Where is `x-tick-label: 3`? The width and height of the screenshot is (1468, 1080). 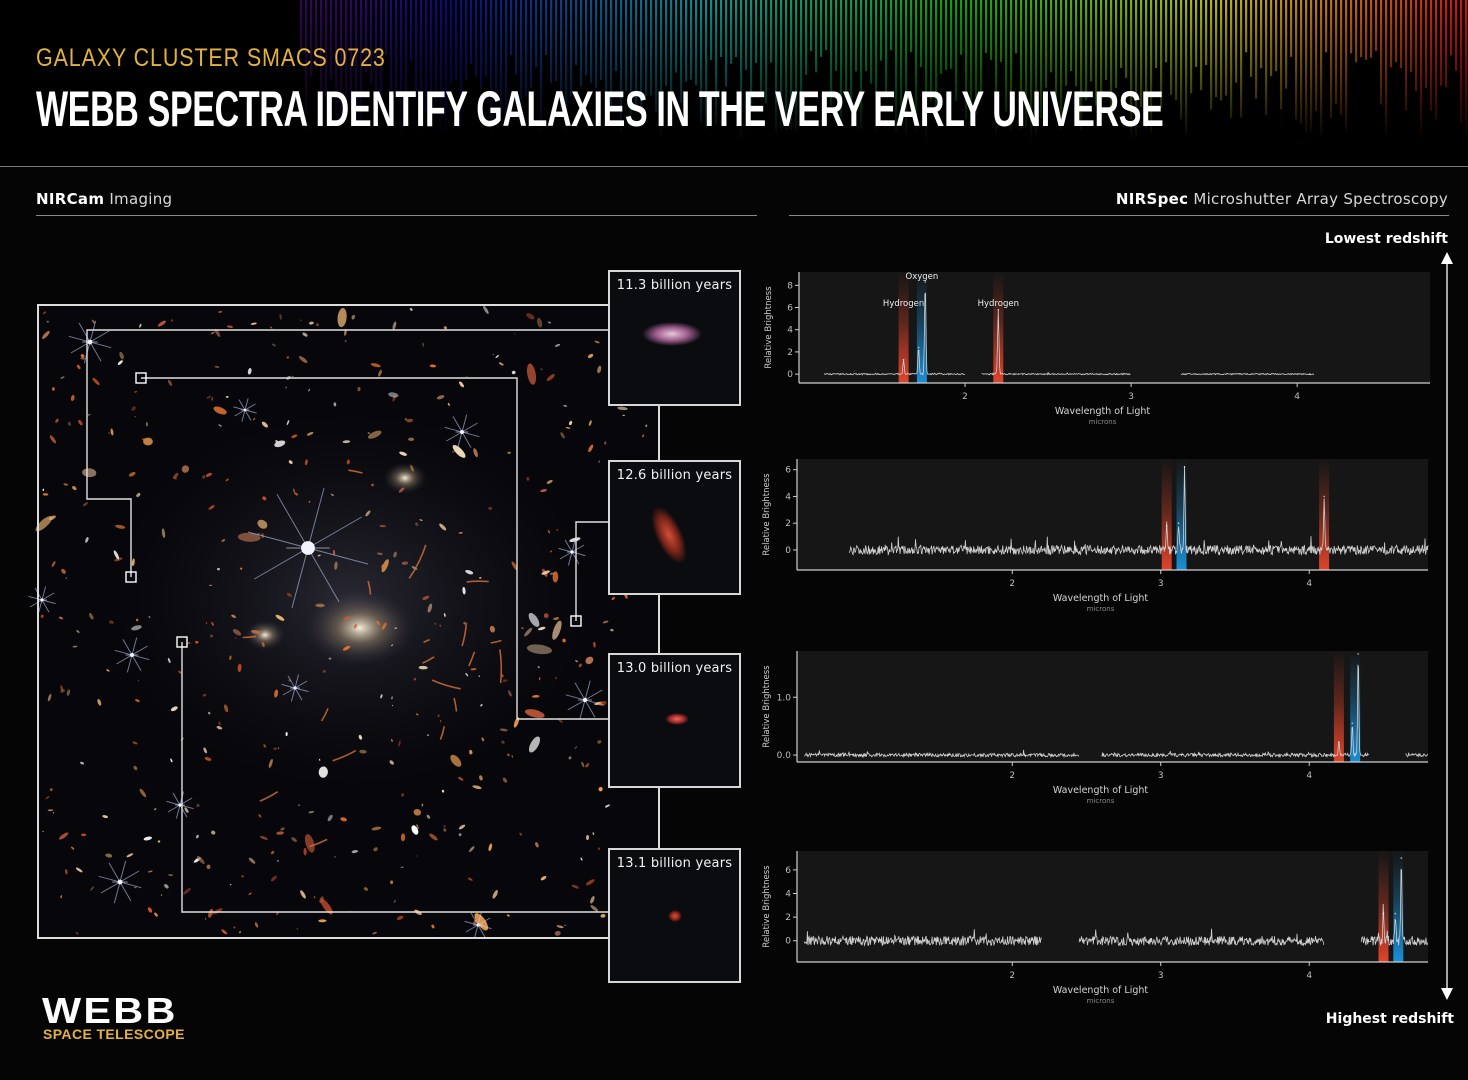
x-tick-label: 3 is located at coordinates (1131, 397).